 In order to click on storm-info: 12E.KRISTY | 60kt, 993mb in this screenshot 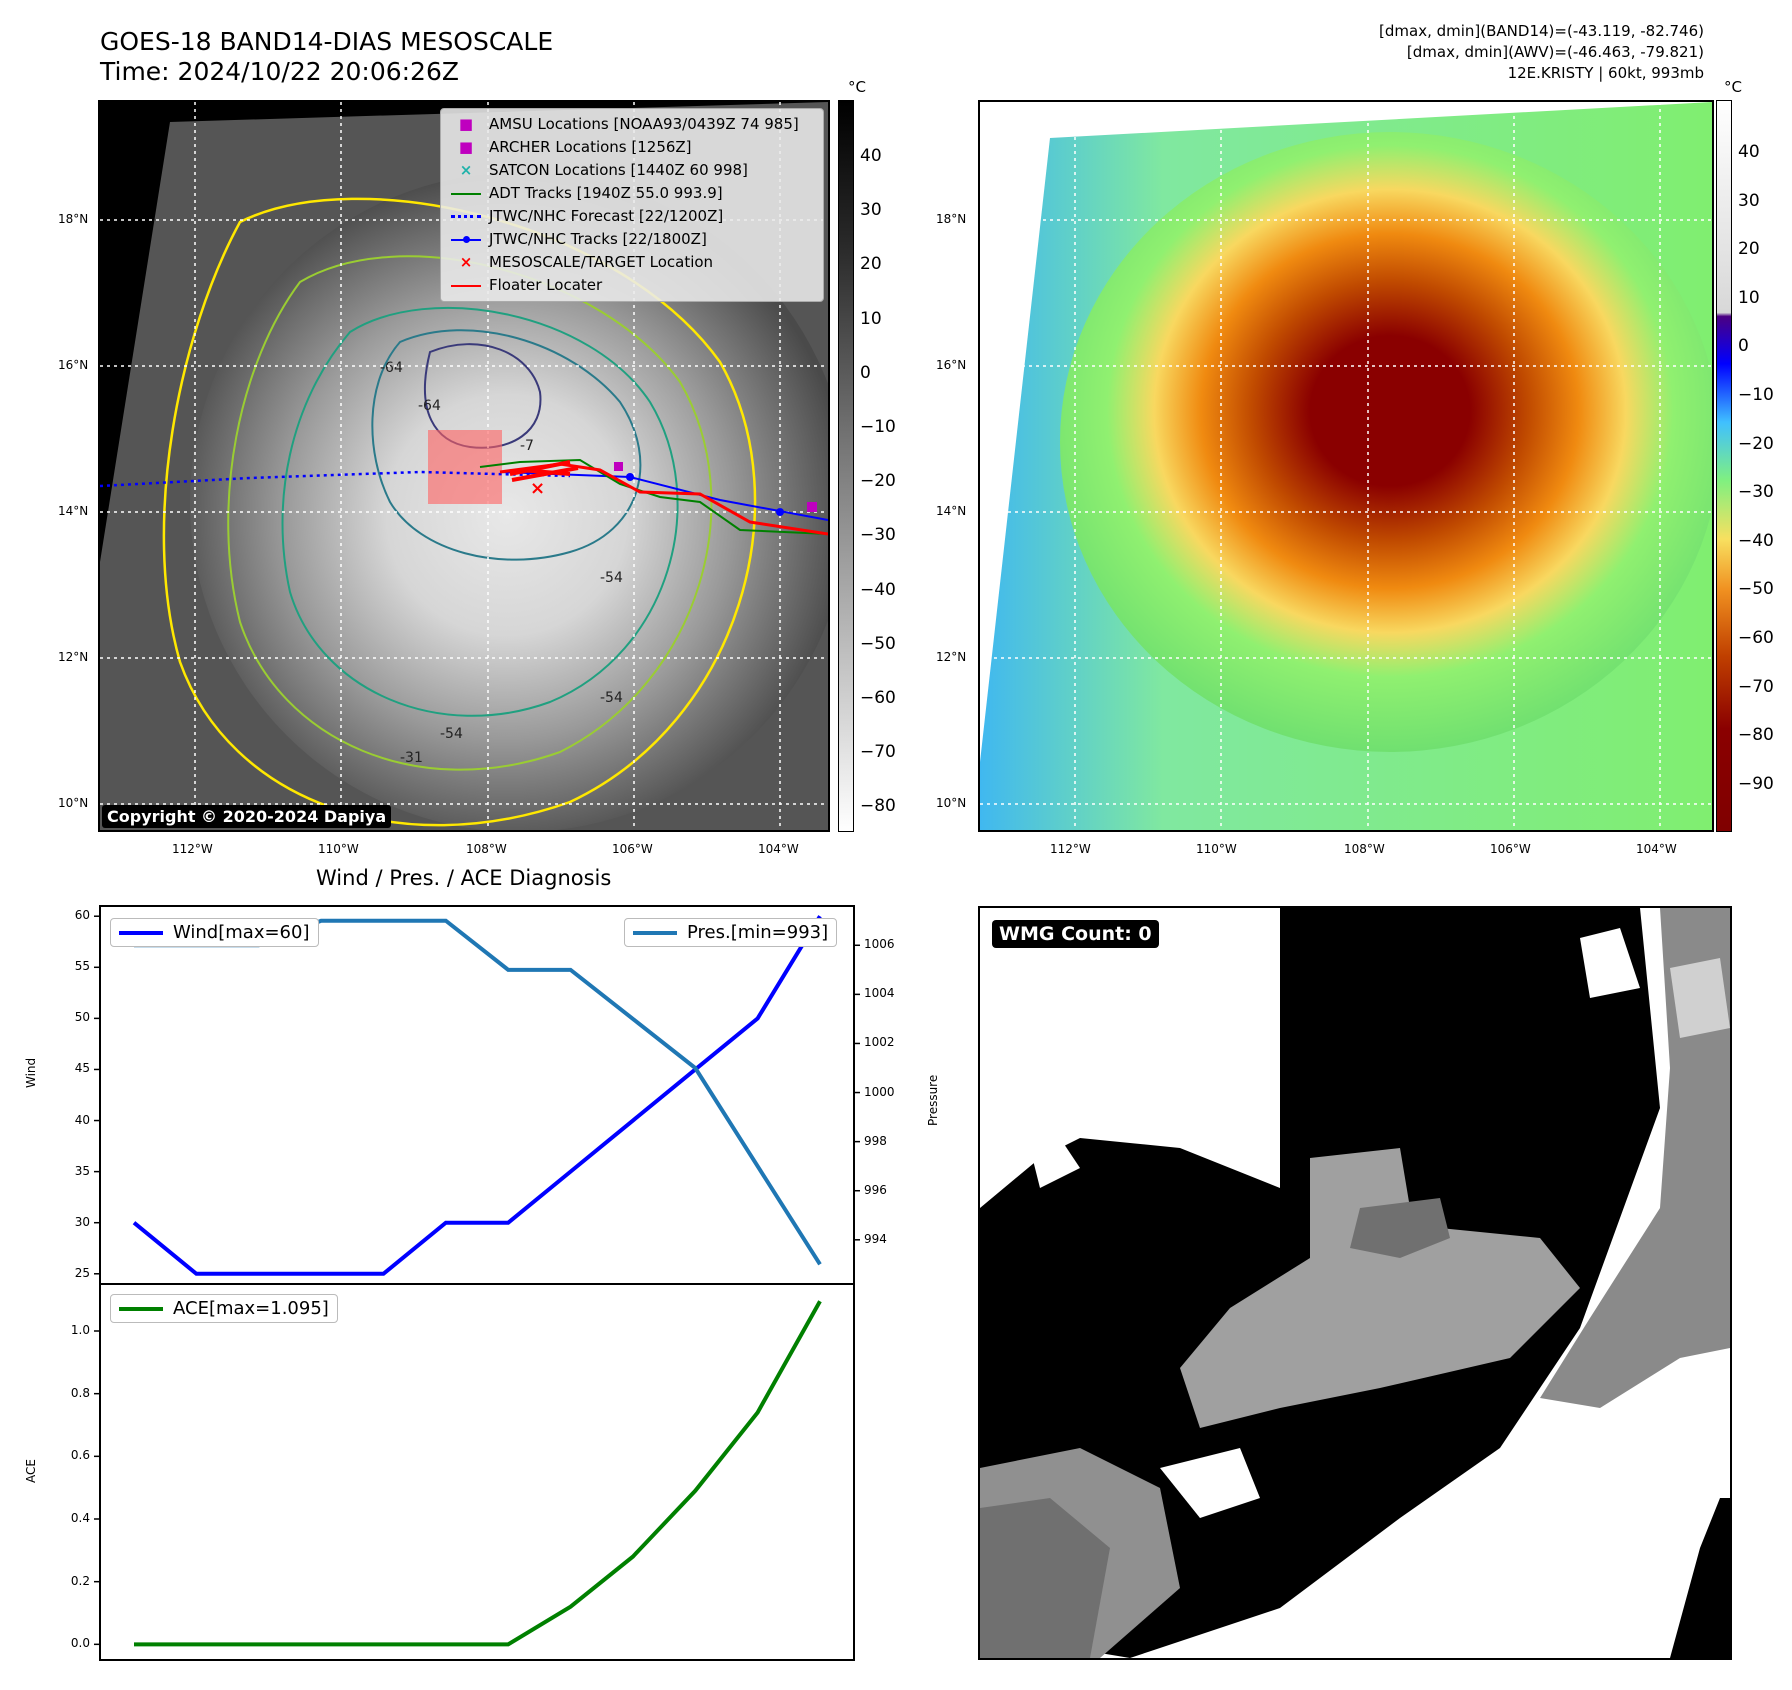, I will do `click(1605, 73)`.